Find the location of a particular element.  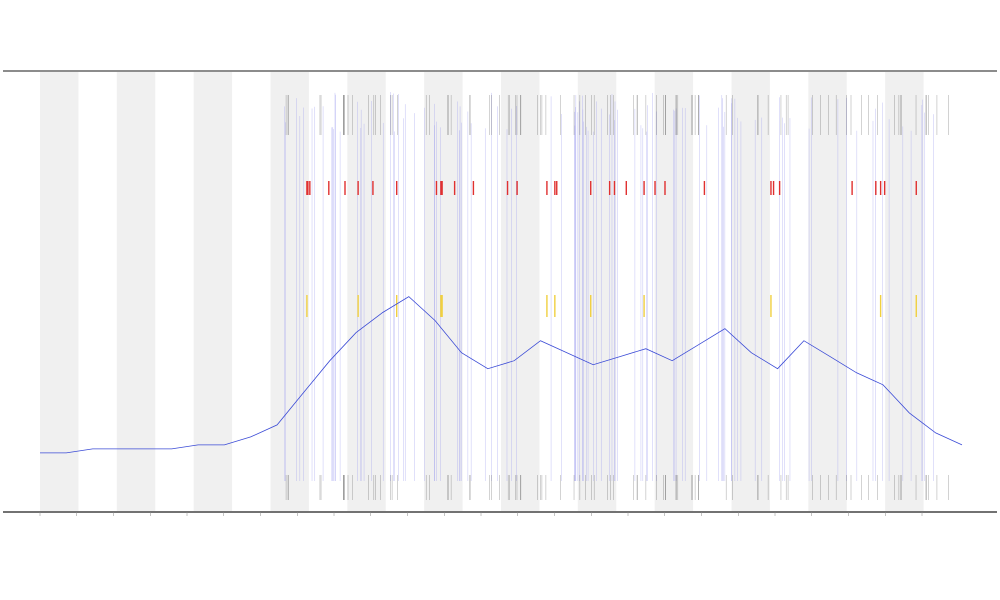

x-ticks is located at coordinates (481, 514).